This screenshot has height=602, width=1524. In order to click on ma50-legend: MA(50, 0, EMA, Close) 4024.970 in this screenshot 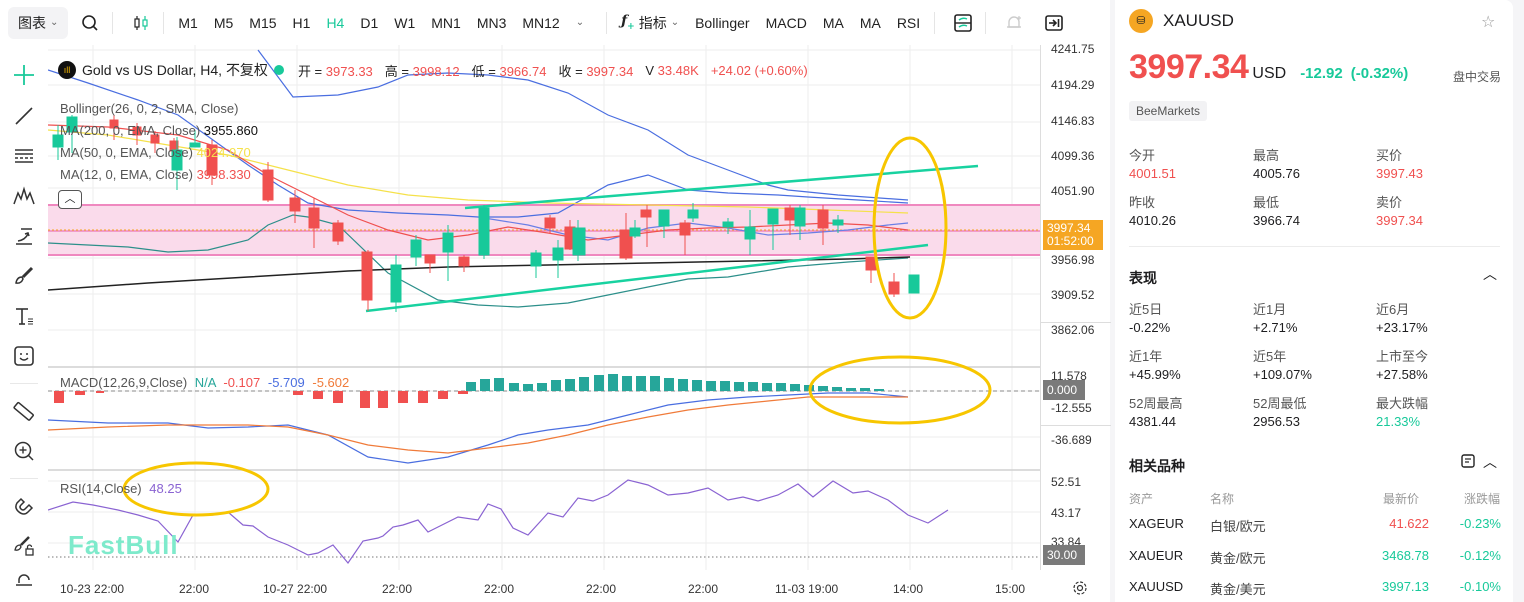, I will do `click(155, 152)`.